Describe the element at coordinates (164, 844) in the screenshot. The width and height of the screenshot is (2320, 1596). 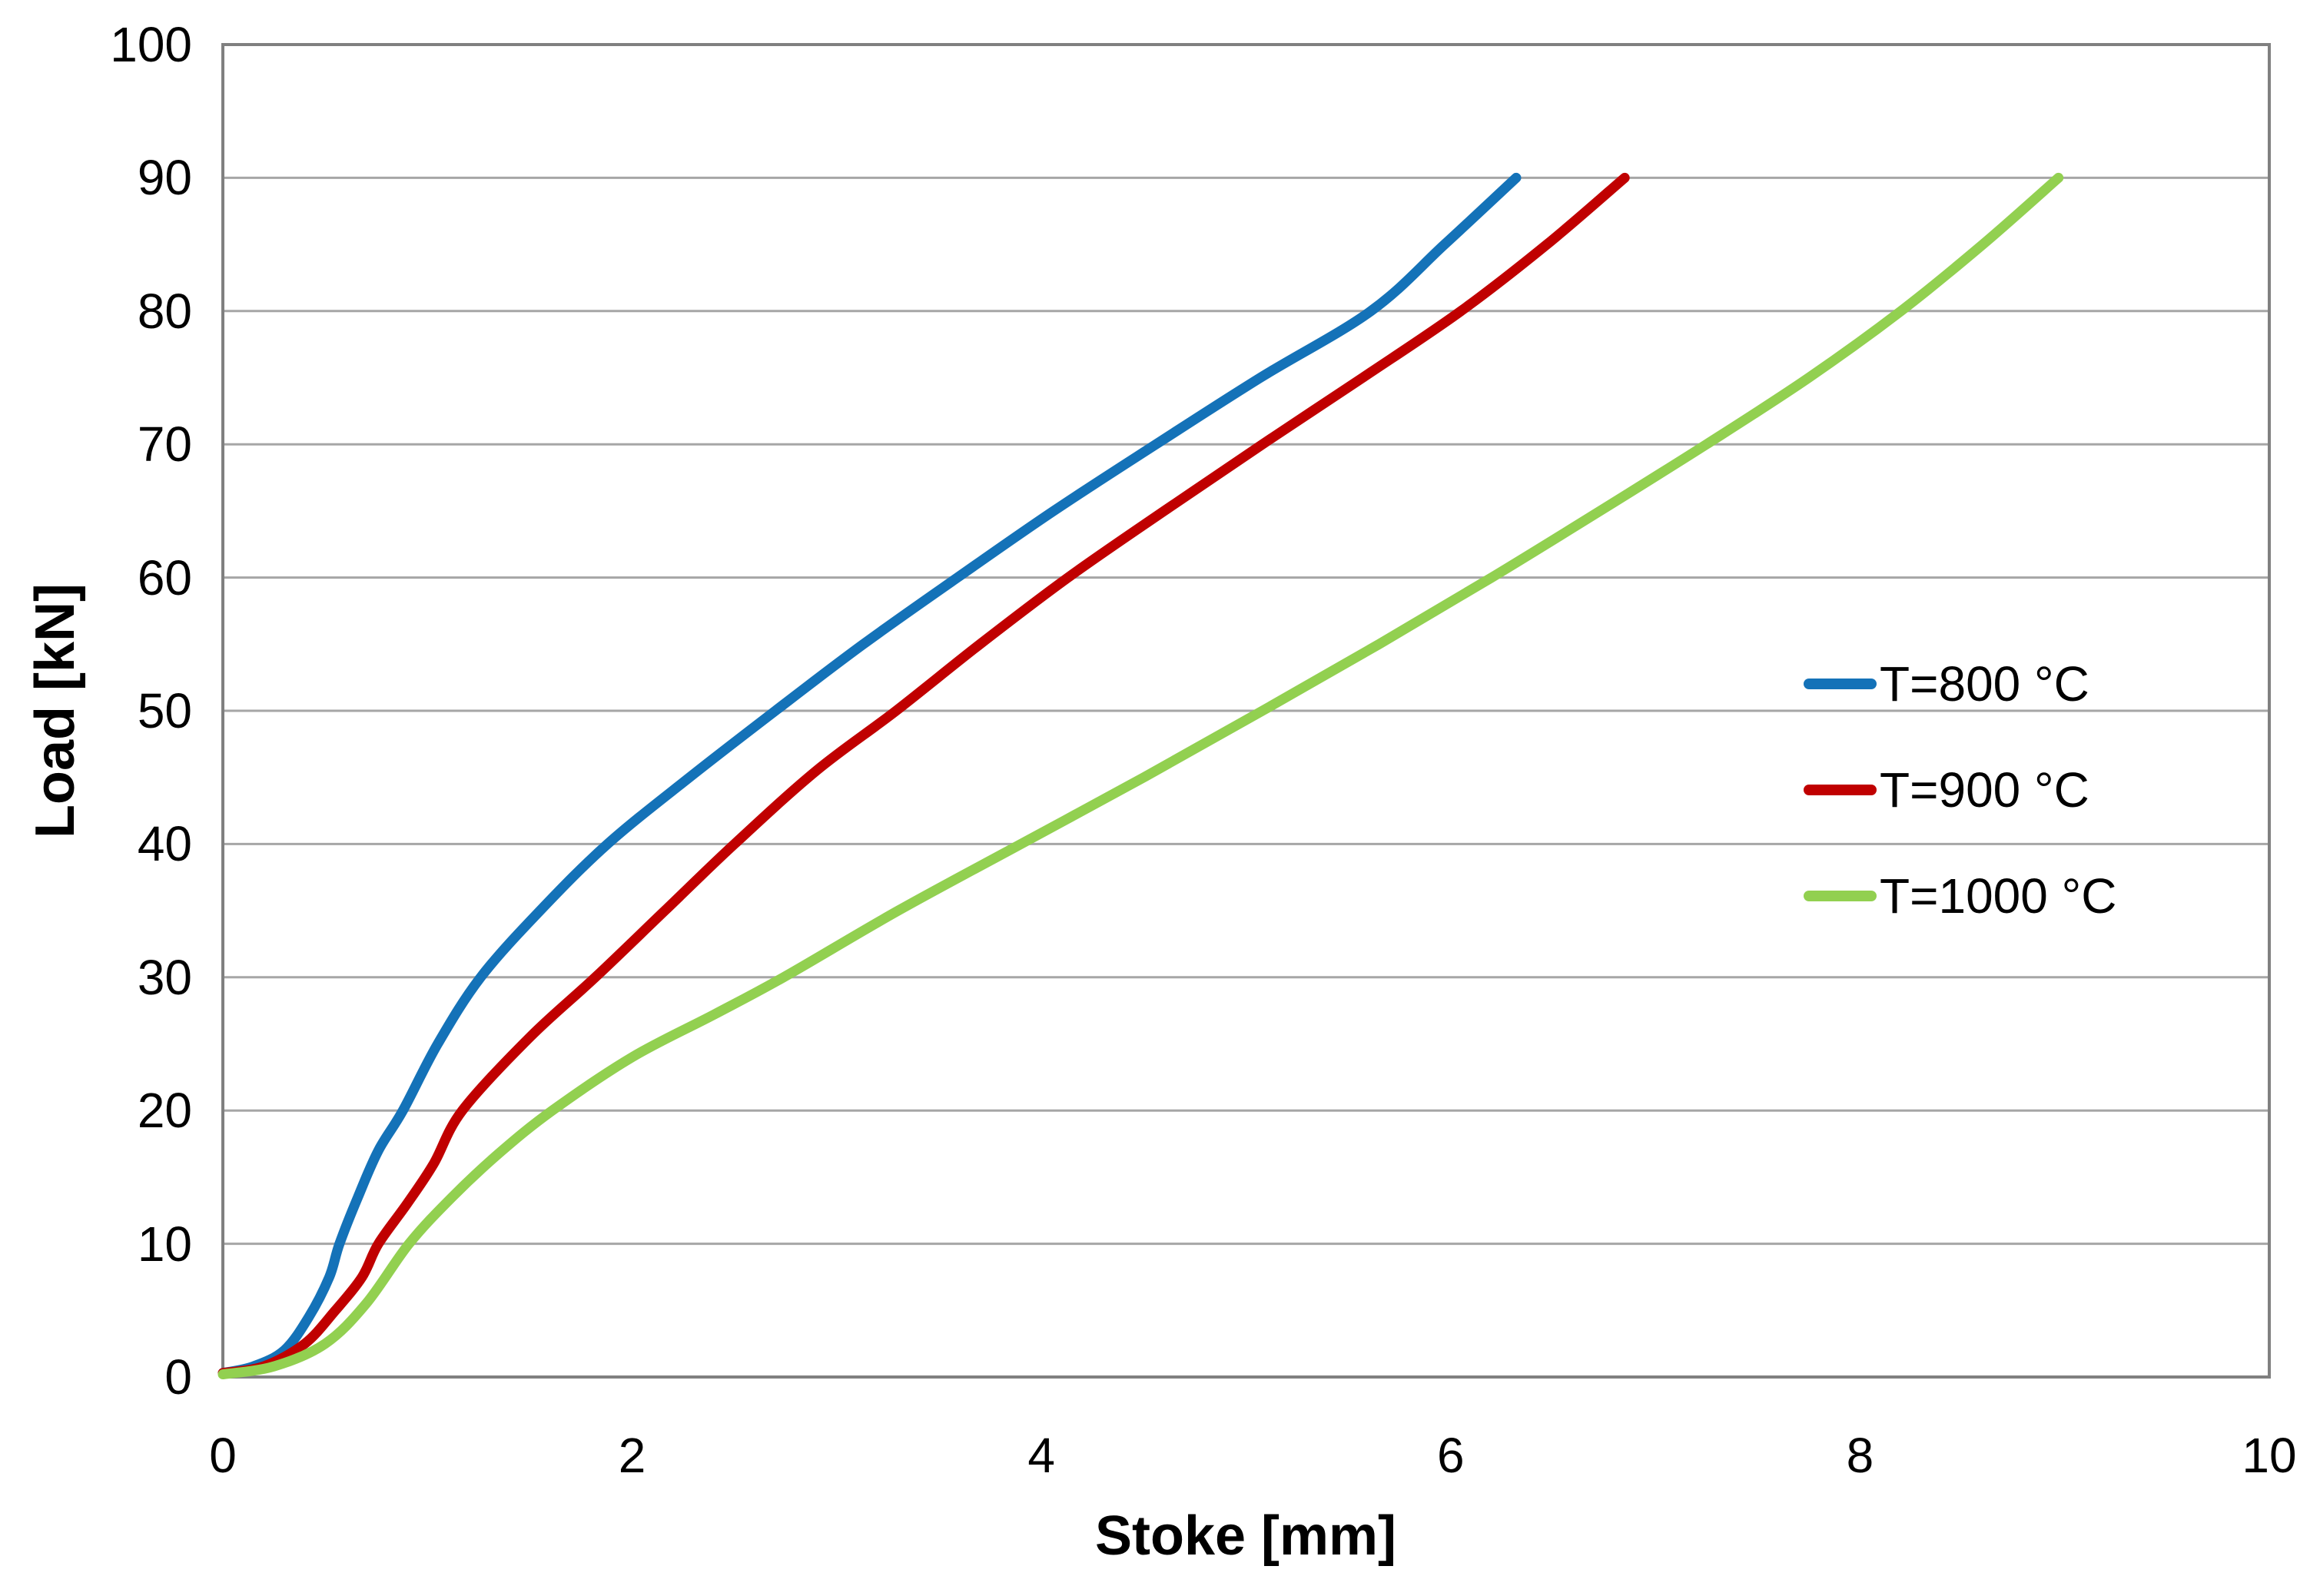
I see `y-tick-label-40: 40` at that location.